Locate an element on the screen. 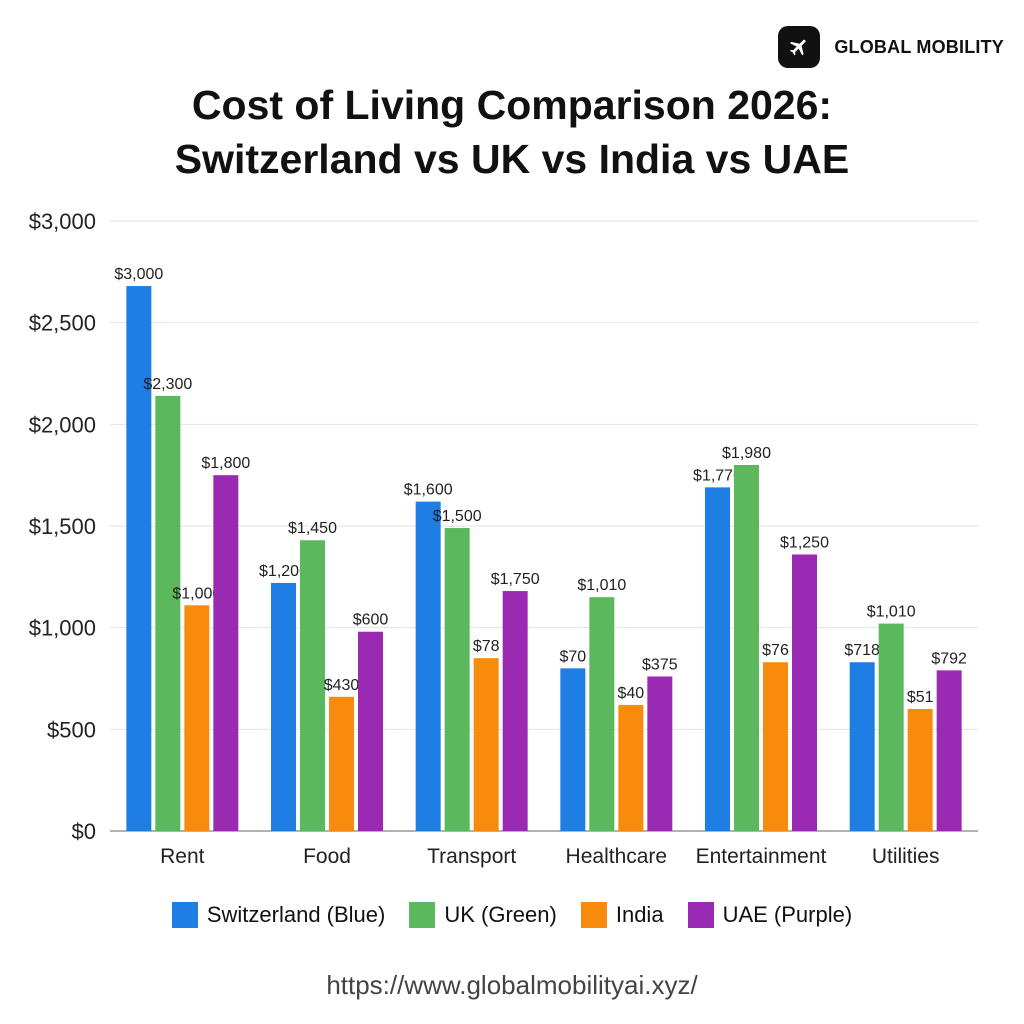 This screenshot has height=1024, width=1024. website-url: https://www.globalmobilityai.xyz/ is located at coordinates (512, 985).